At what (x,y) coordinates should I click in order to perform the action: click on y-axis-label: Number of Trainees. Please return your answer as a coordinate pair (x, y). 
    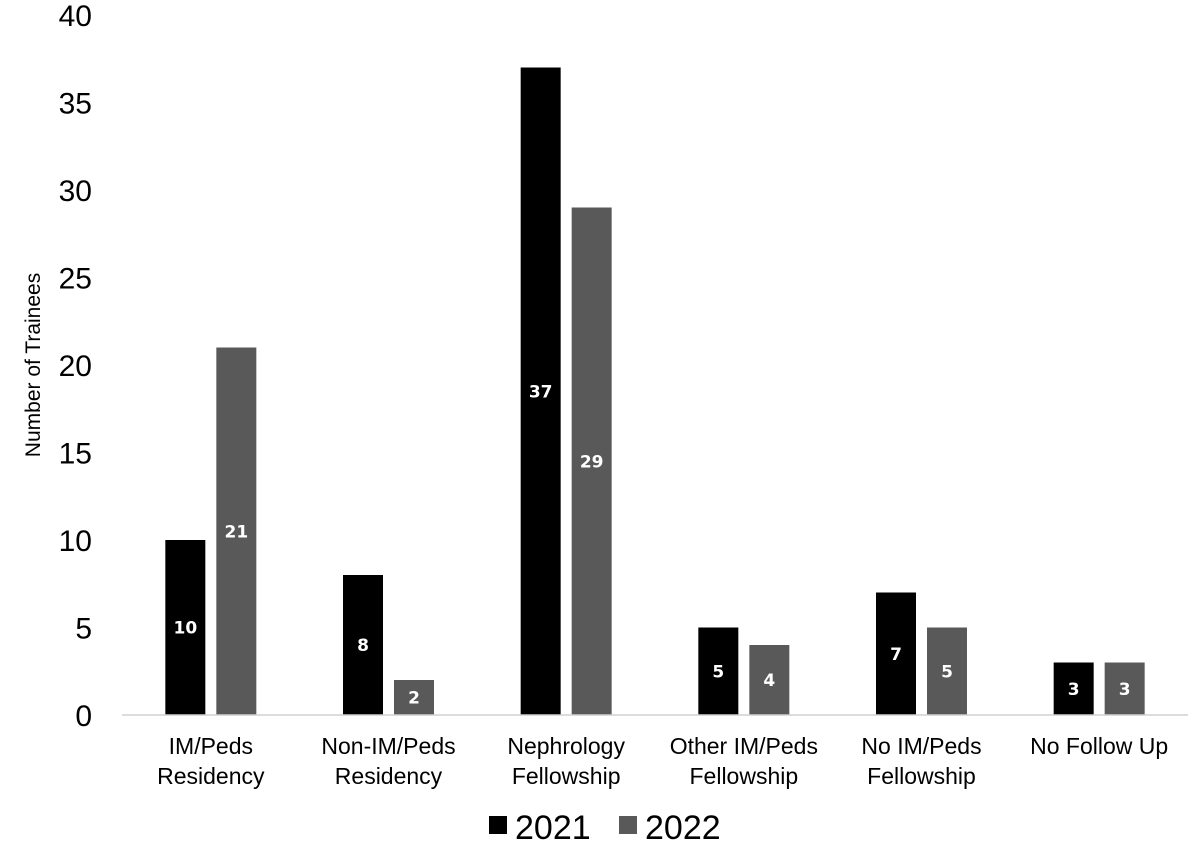
    Looking at the image, I should click on (33, 365).